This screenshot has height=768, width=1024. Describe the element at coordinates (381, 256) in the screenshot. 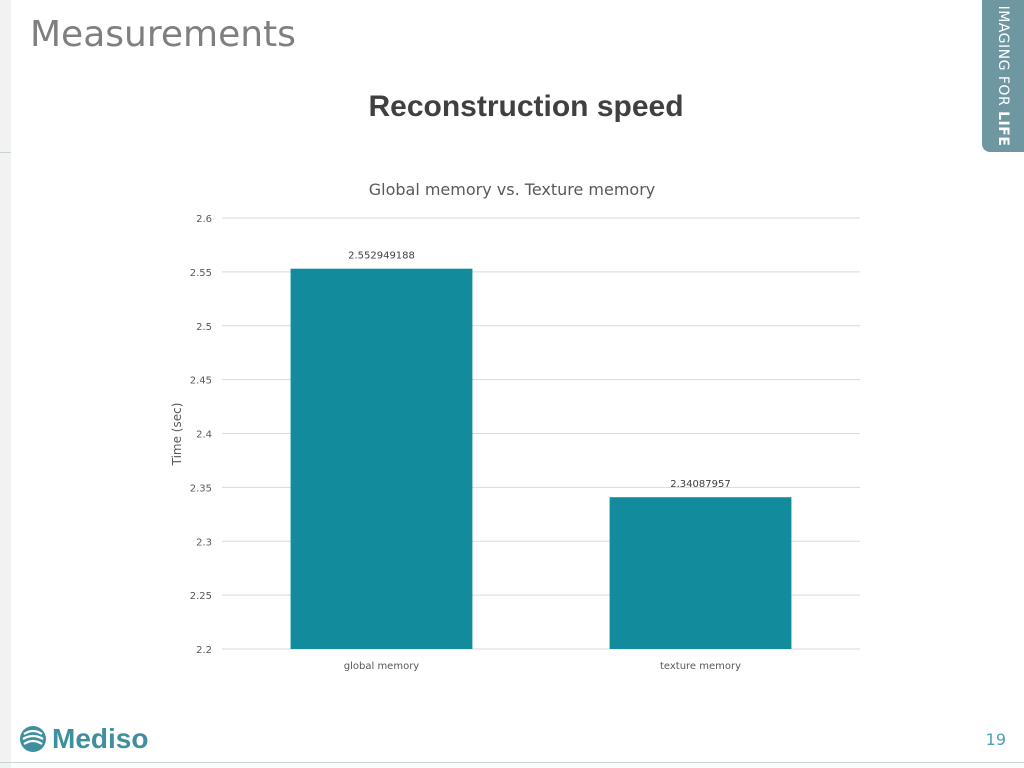

I see `value-label: 2.552949188` at that location.